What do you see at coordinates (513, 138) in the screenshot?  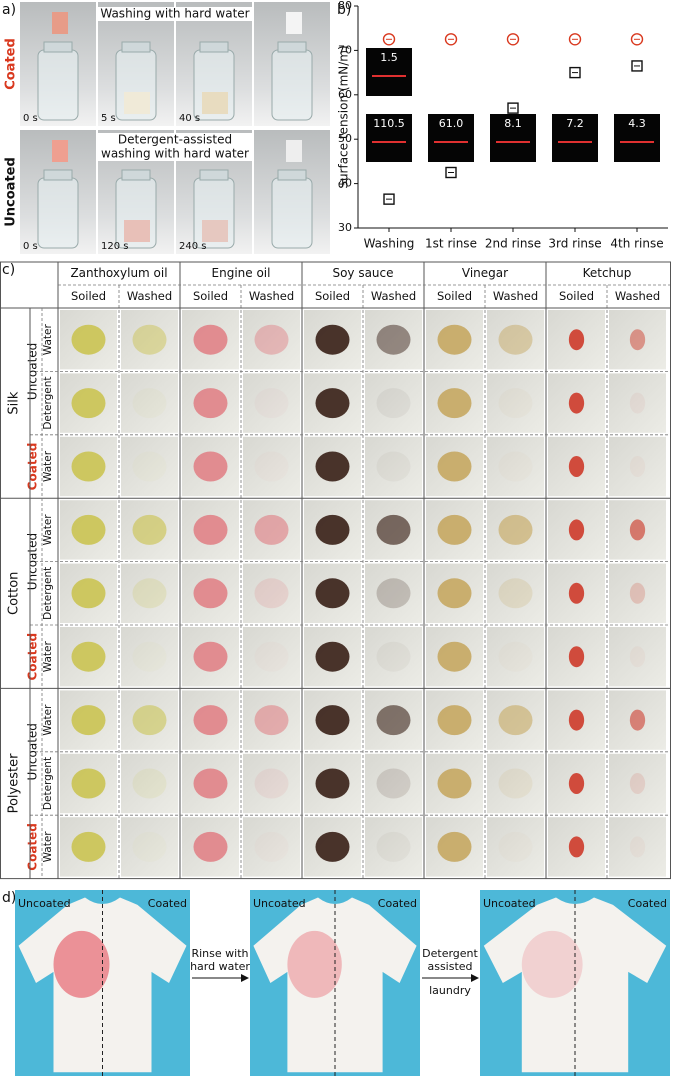 I see `inset-image` at bounding box center [513, 138].